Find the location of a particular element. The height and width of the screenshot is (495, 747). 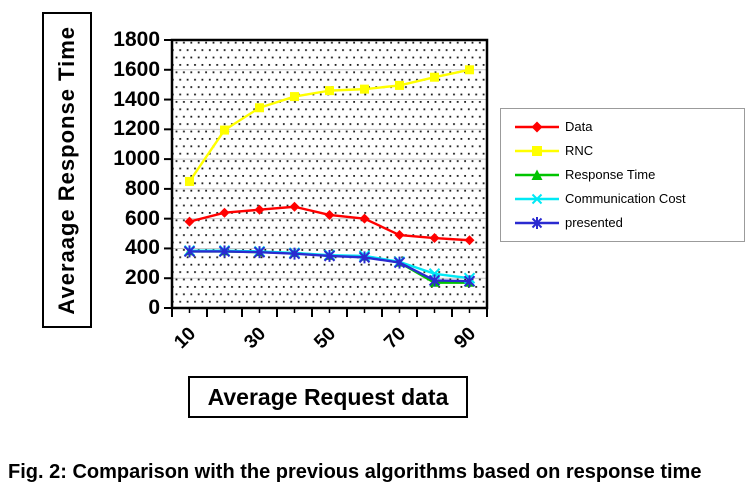

y-tick-label: 1400 is located at coordinates (136, 99).